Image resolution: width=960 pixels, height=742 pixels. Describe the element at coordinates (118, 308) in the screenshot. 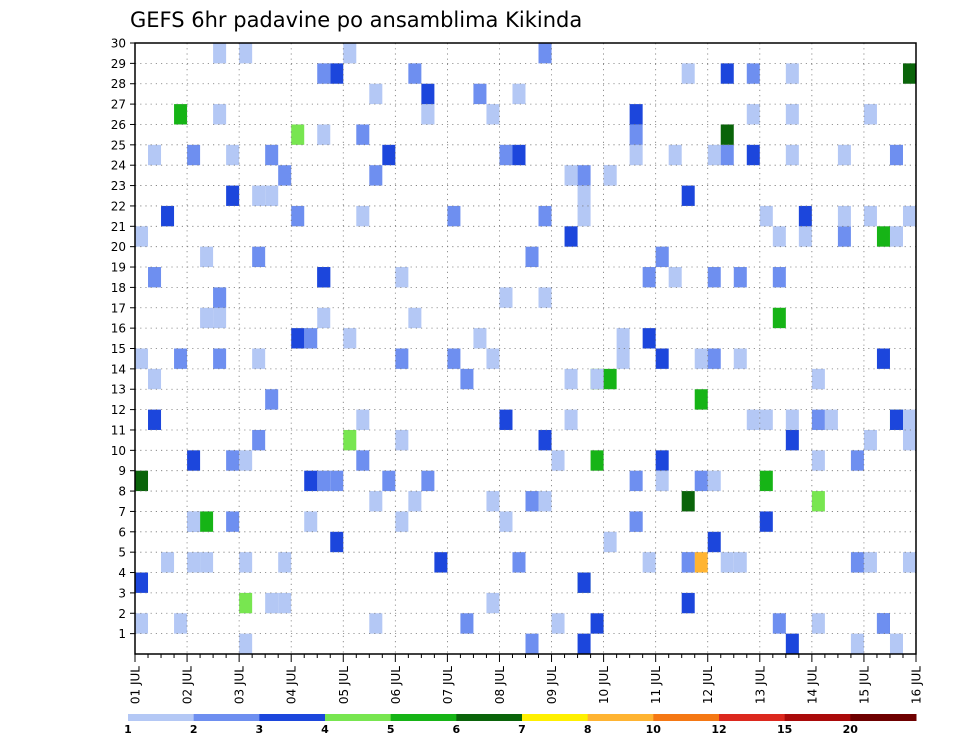

I see `y-tick-label: 17` at that location.